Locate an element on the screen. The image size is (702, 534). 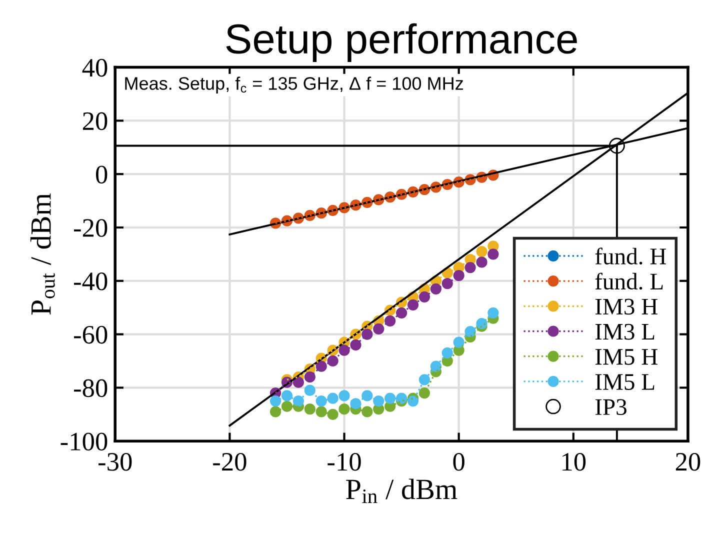
x-tick-label: -20 is located at coordinates (229, 461).